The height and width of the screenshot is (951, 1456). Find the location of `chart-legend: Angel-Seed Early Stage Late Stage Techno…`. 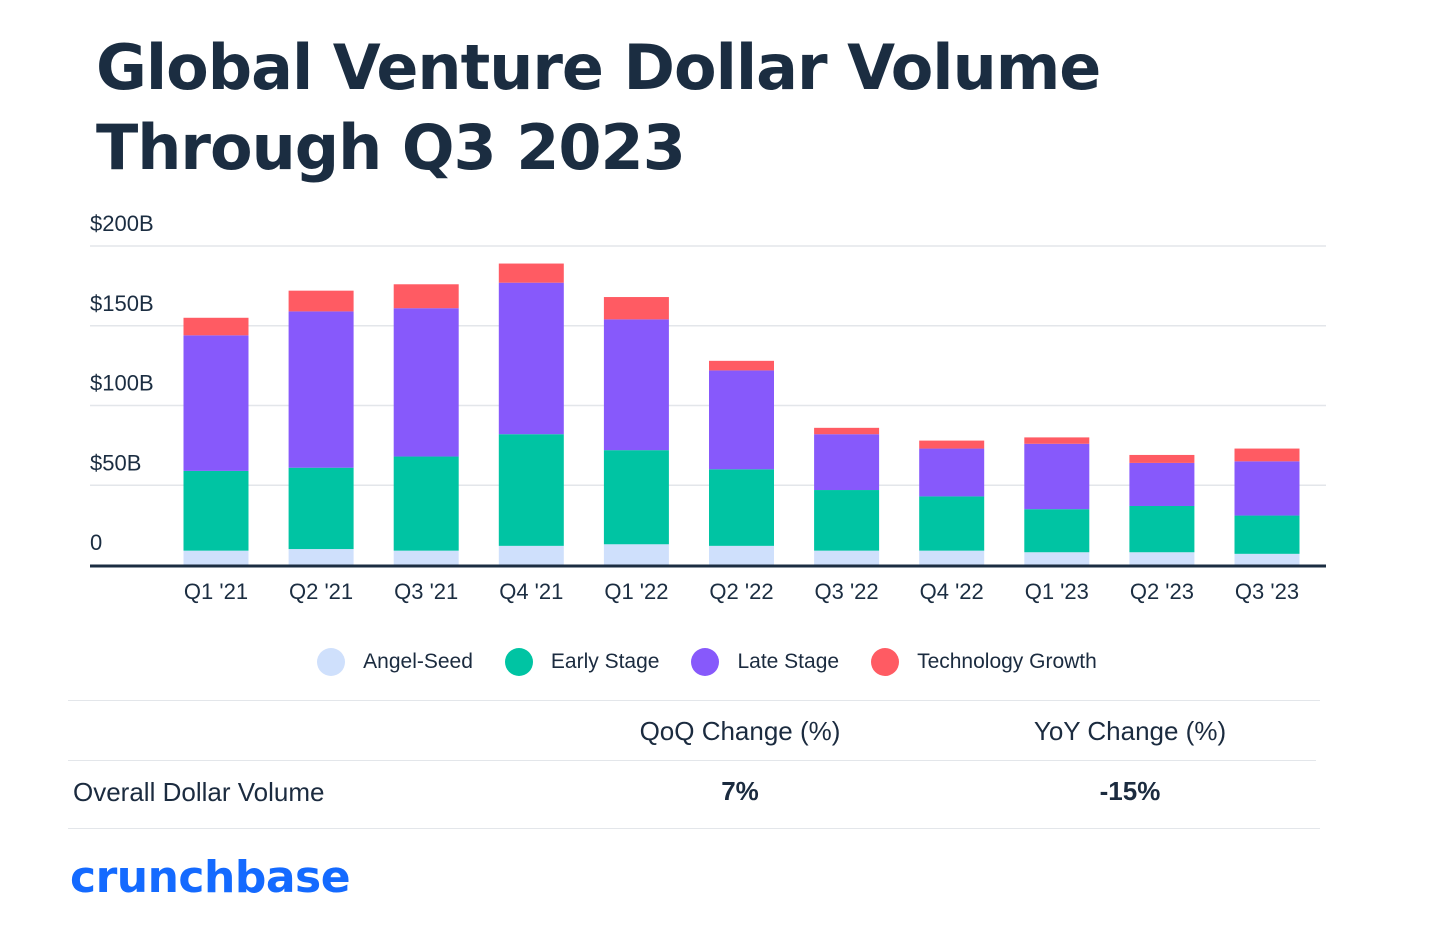

chart-legend: Angel-Seed Early Stage Late Stage Techno… is located at coordinates (707, 662).